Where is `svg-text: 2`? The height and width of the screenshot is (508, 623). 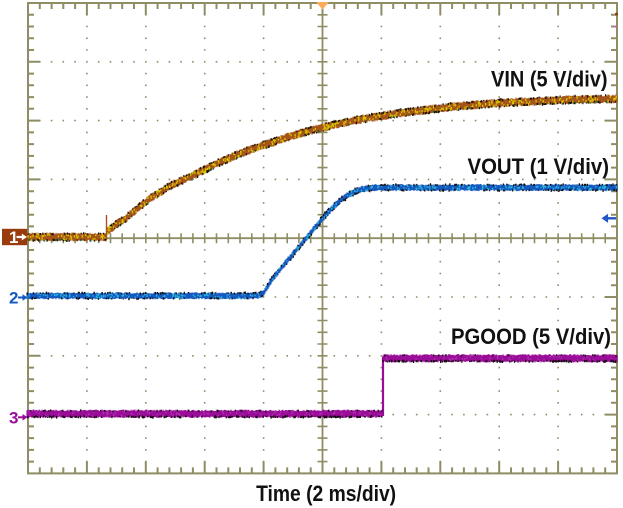
svg-text: 2 is located at coordinates (13, 298).